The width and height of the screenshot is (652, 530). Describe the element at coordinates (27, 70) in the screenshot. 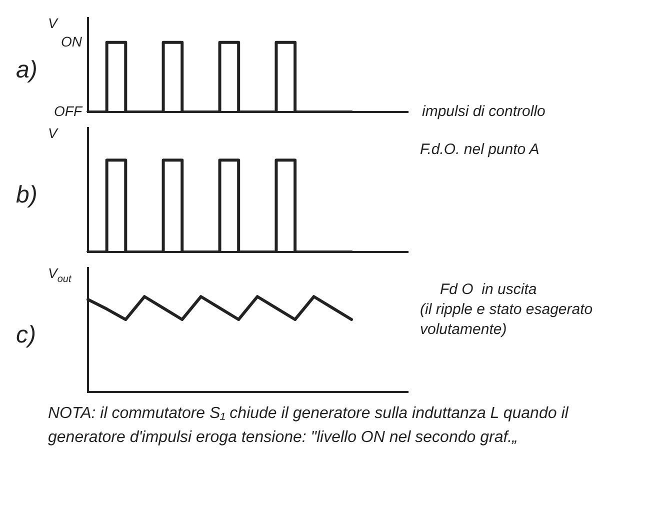

I see `text: a)` at that location.